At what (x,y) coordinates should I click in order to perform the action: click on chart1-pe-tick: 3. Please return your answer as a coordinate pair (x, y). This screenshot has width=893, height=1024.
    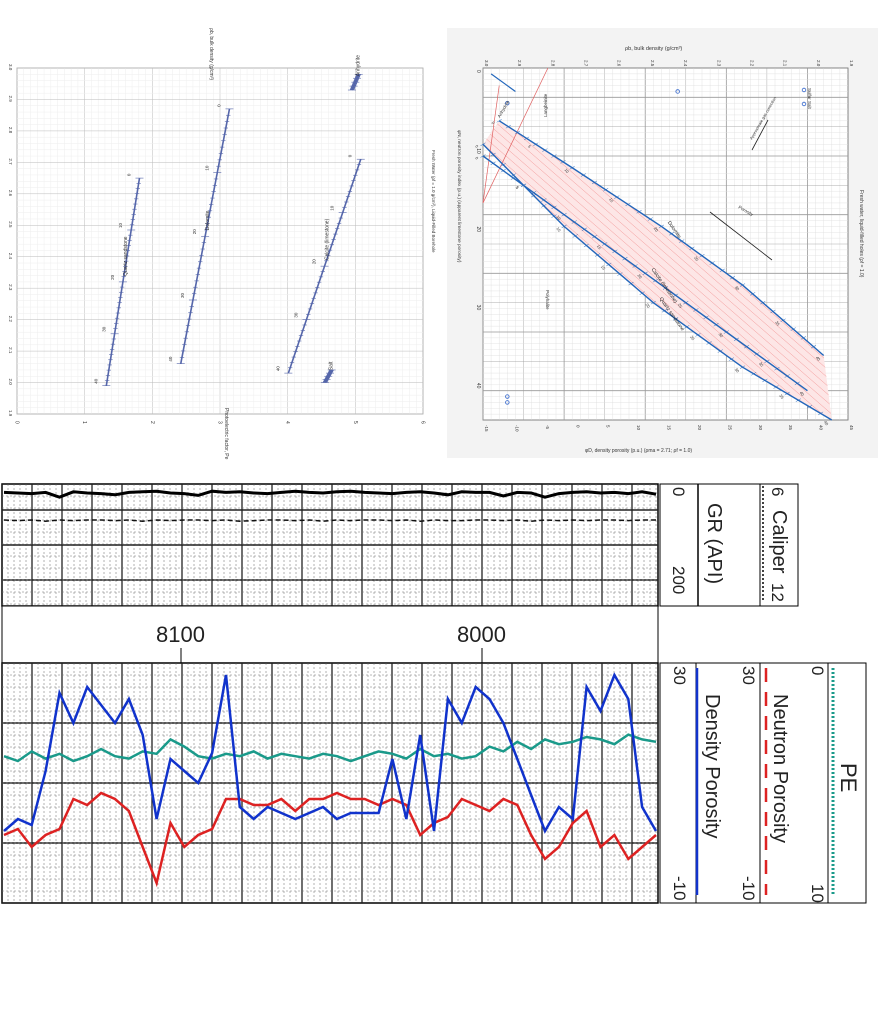
    Looking at the image, I should click on (220, 422).